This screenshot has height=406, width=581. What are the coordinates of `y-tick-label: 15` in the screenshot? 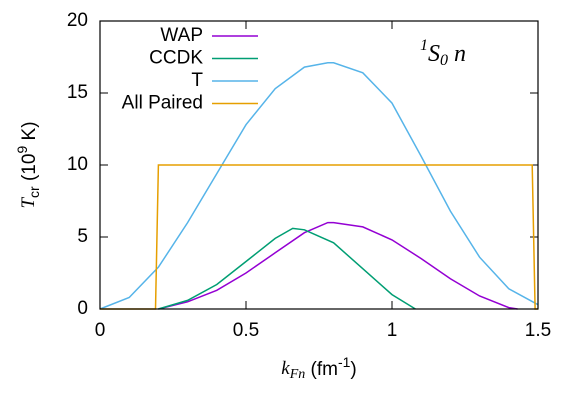 It's located at (77, 92).